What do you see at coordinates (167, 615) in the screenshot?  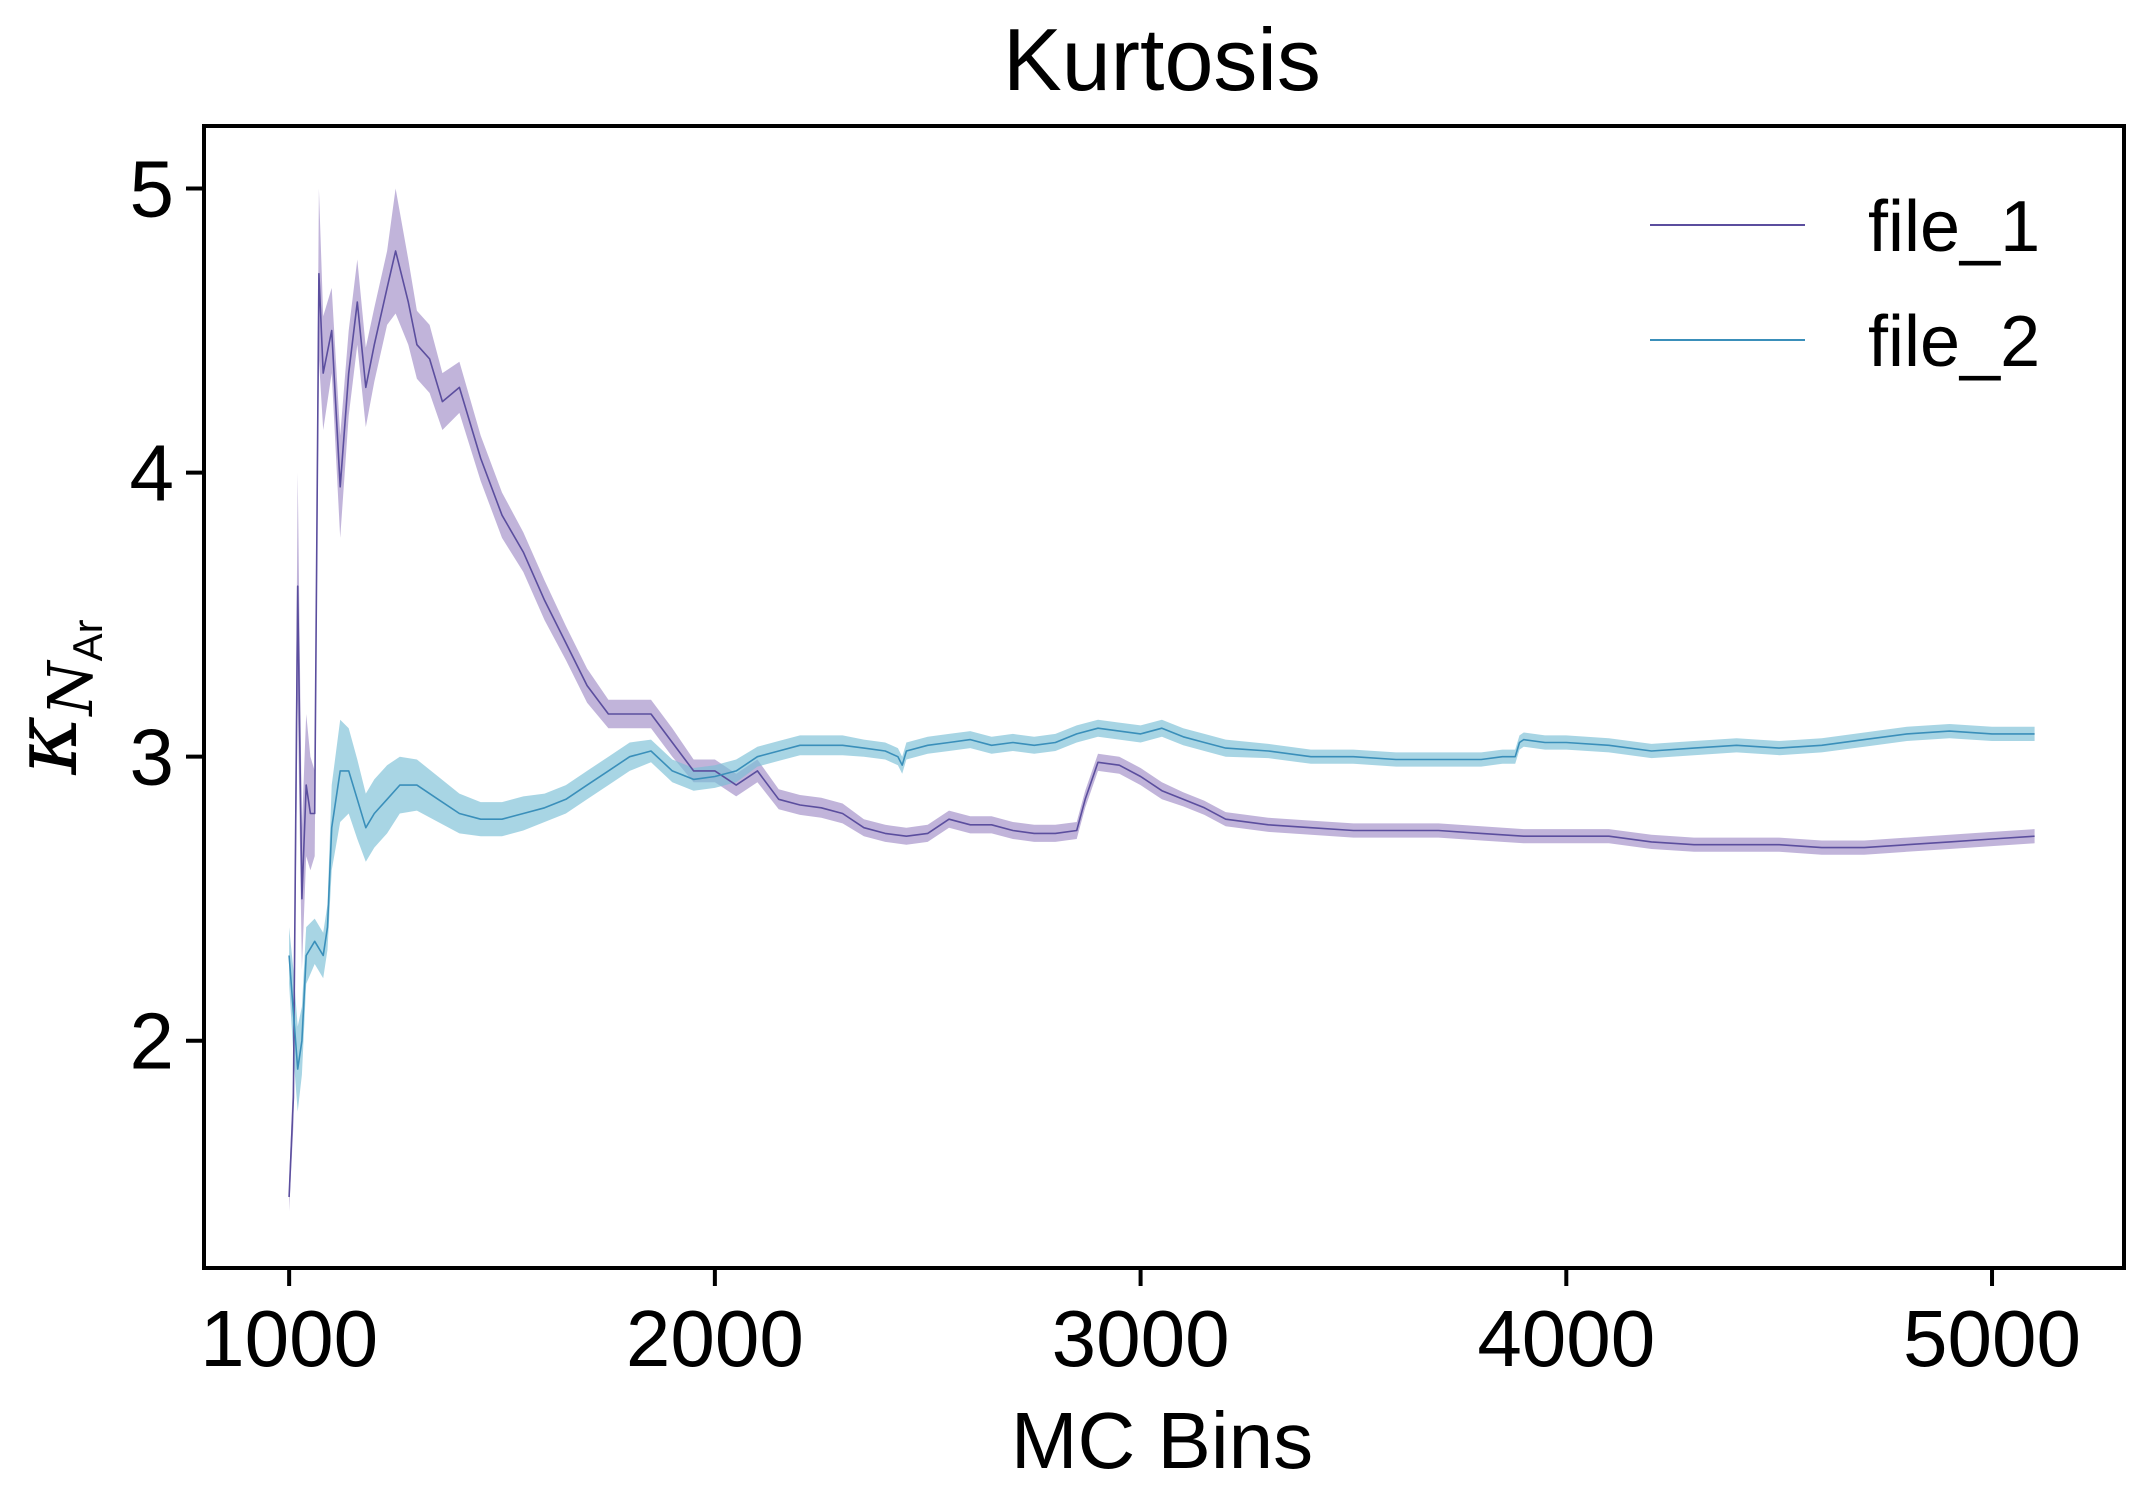 I see `y-axis: 2 3 4 5` at bounding box center [167, 615].